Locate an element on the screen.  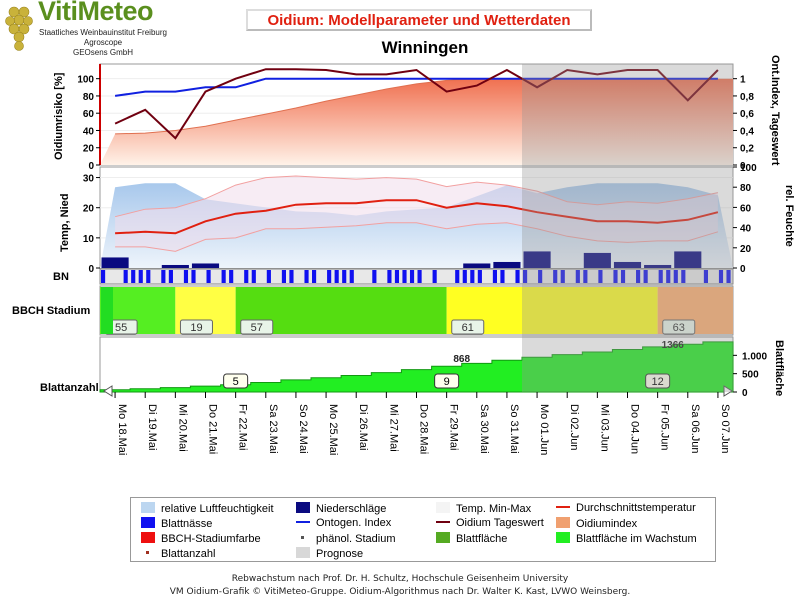
oidium-index-area is located at coordinates (416, 121).